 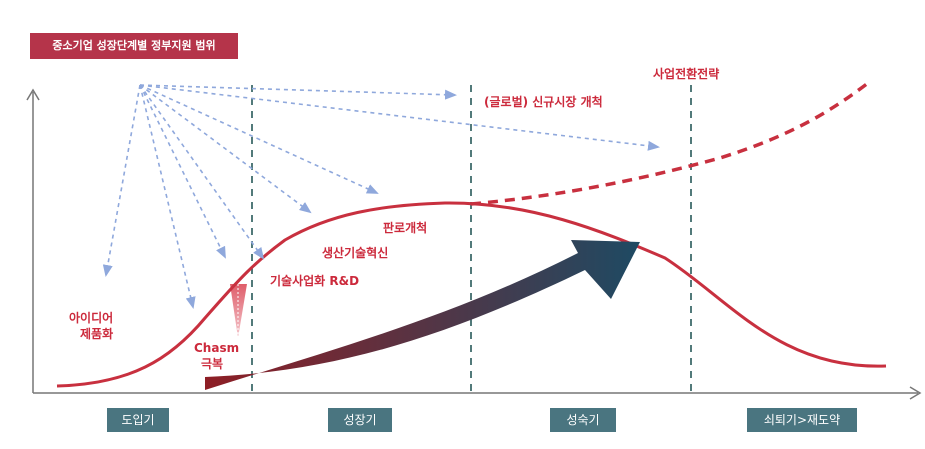 What do you see at coordinates (138, 420) in the screenshot?
I see `stage-introduction: 도입기` at bounding box center [138, 420].